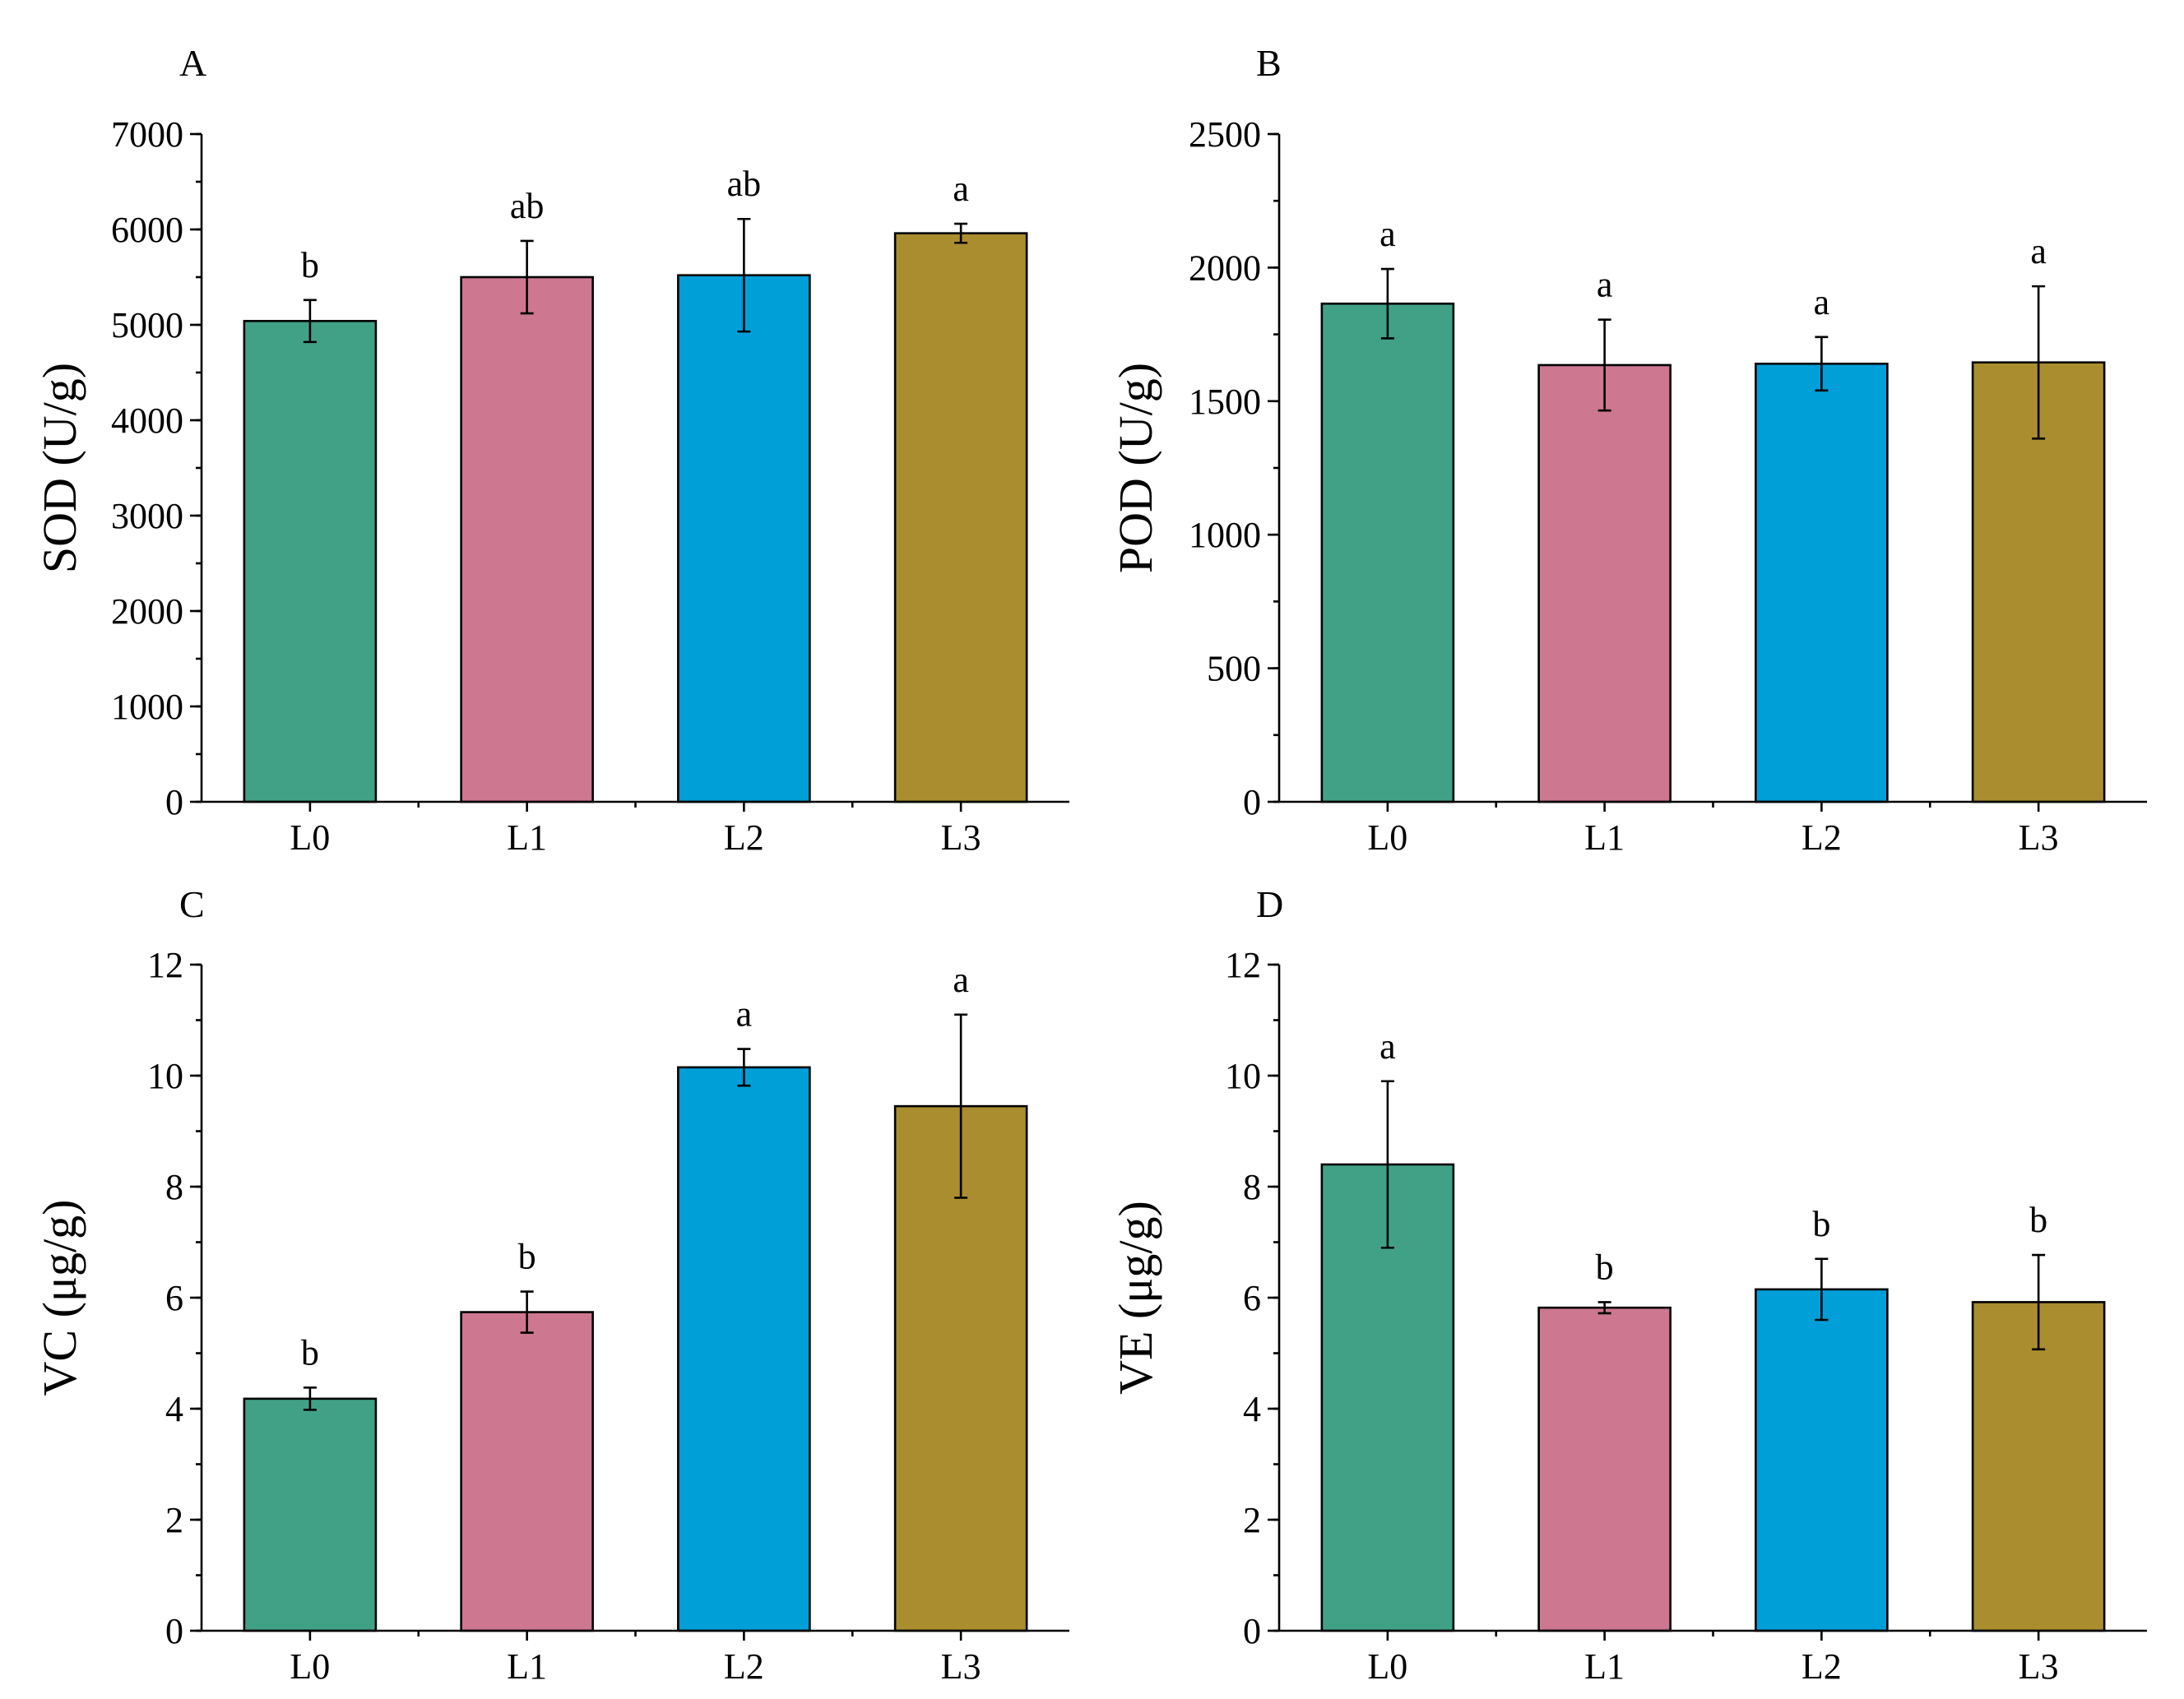 The height and width of the screenshot is (1699, 2184). Describe the element at coordinates (147, 325) in the screenshot. I see `y-tick-label: 5000` at that location.